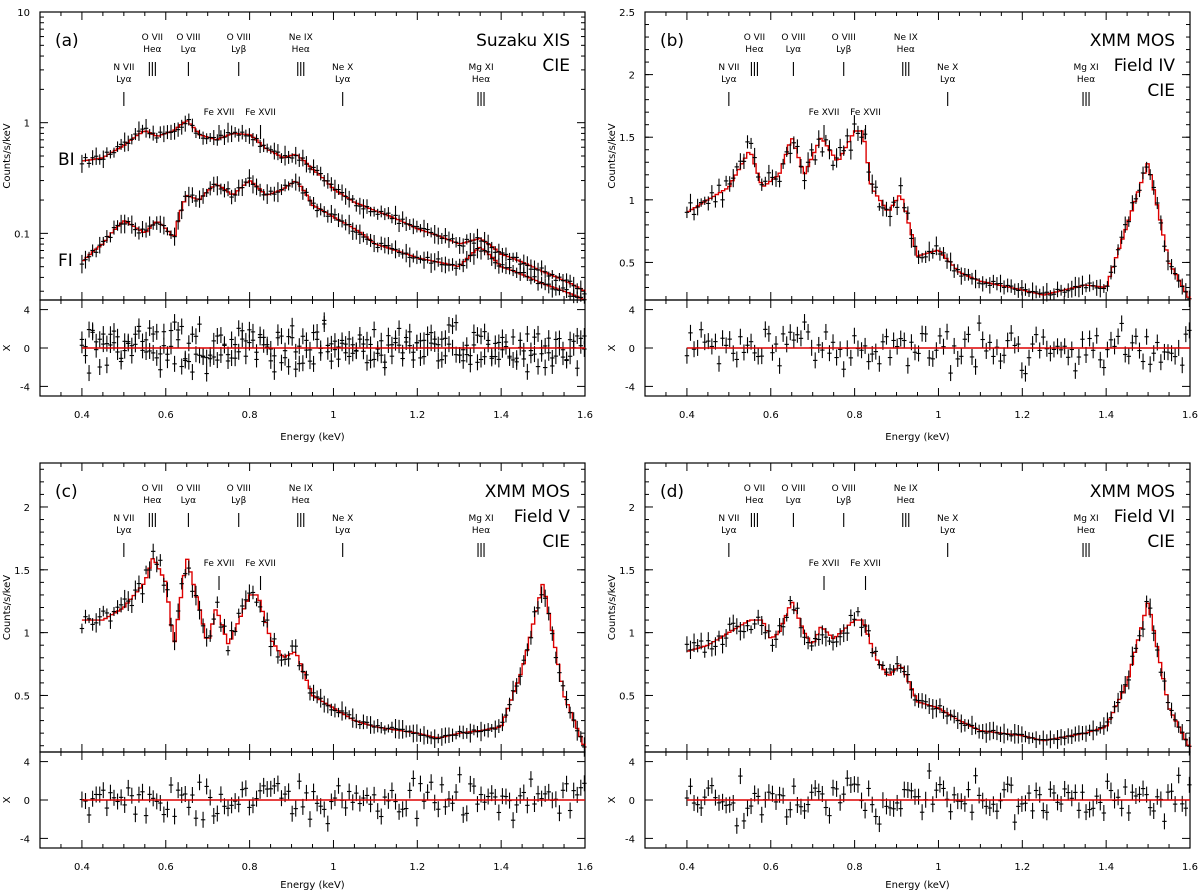  Describe the element at coordinates (542, 517) in the screenshot. I see `instrument-label: Field V` at that location.